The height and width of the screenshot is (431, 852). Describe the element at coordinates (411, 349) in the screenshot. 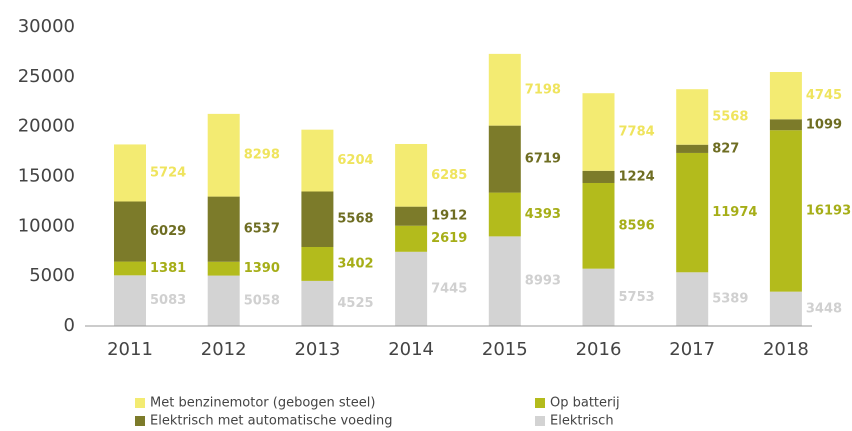

I see `x-tick-label: 2014` at that location.